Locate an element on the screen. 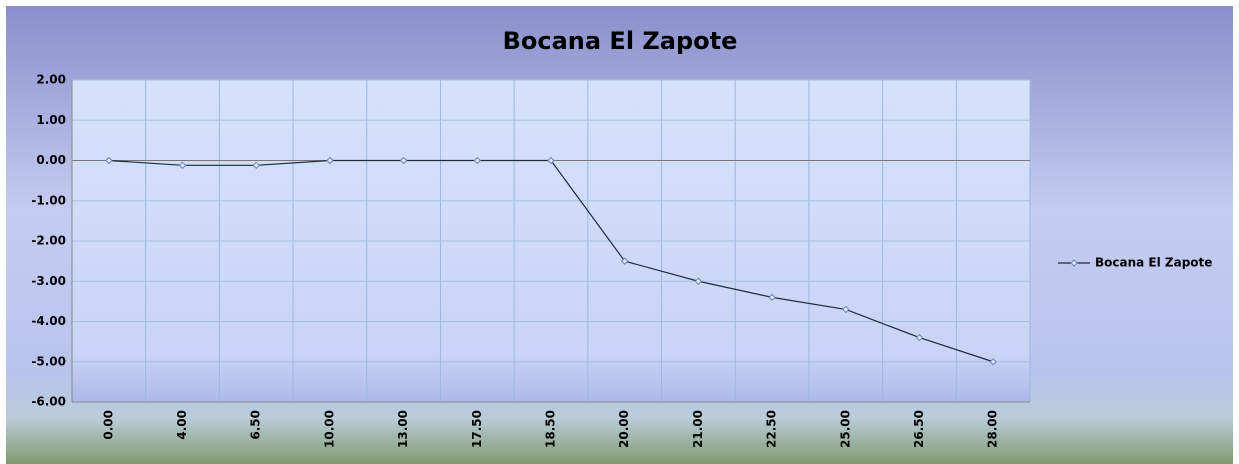  x-tick-label: 13.00 is located at coordinates (403, 429).